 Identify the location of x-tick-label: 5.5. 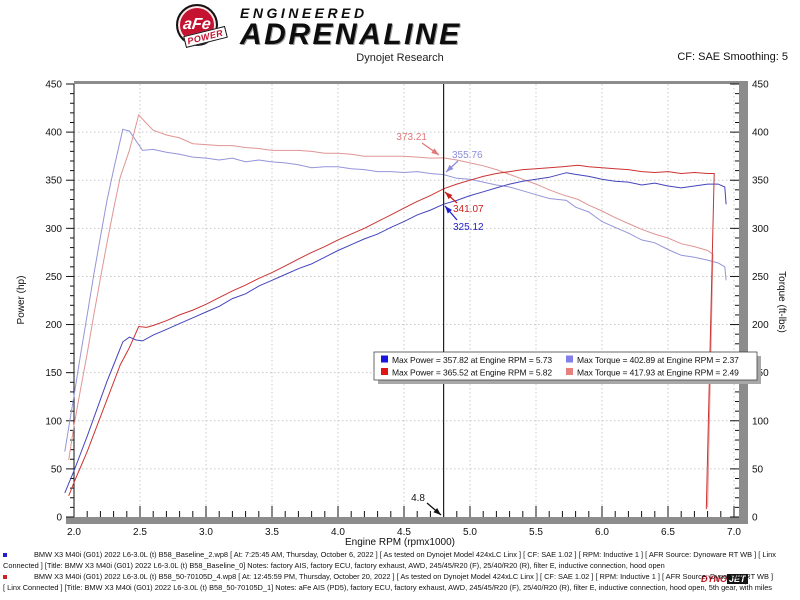
(536, 532).